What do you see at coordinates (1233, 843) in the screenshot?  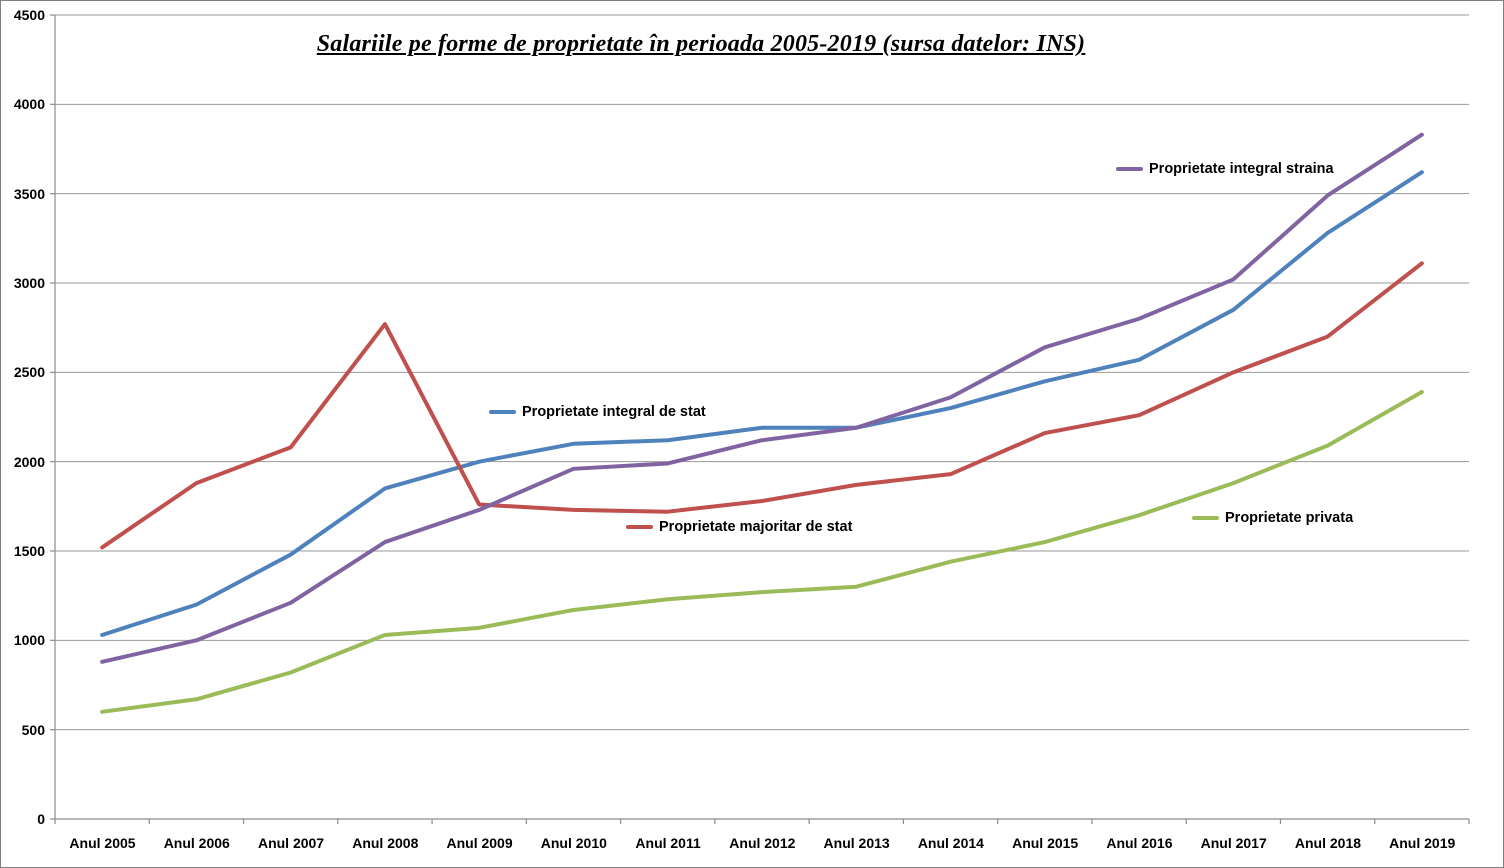 I see `x-tick-label-anul-2017: Anul 2017` at bounding box center [1233, 843].